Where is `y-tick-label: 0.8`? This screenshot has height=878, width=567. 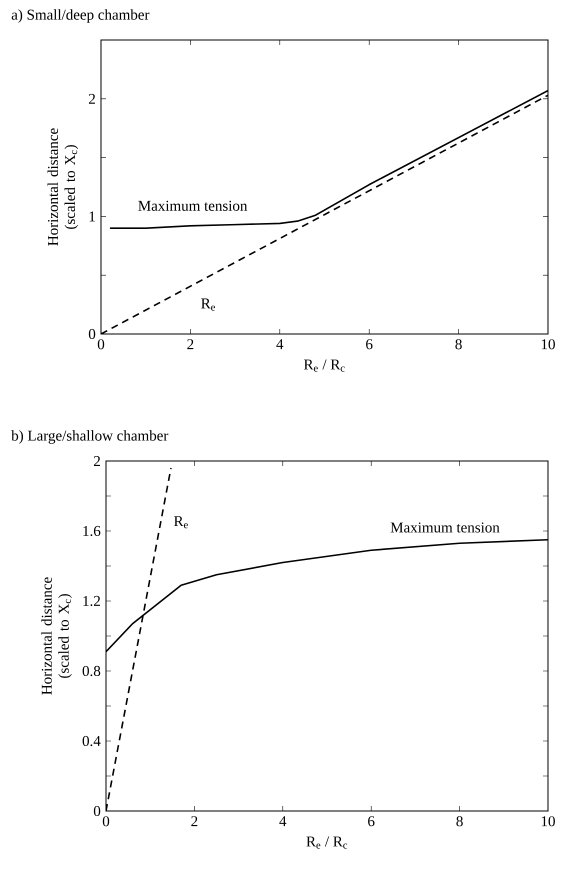 y-tick-label: 0.8 is located at coordinates (91, 671).